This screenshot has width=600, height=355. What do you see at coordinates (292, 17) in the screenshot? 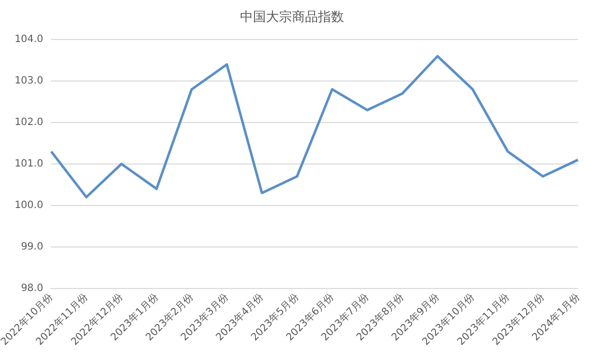
I see `chart-title: 中国大宗商品指数` at bounding box center [292, 17].